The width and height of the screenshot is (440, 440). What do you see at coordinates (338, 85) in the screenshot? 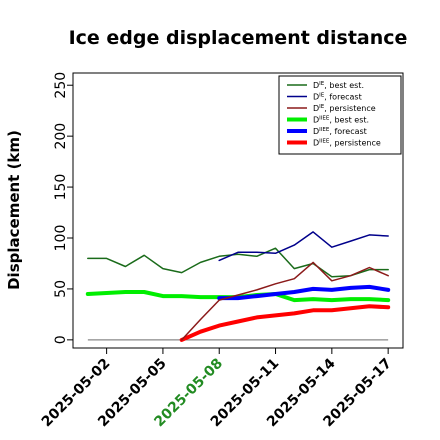
I see `legend-label: DIE, best est.` at bounding box center [338, 85].